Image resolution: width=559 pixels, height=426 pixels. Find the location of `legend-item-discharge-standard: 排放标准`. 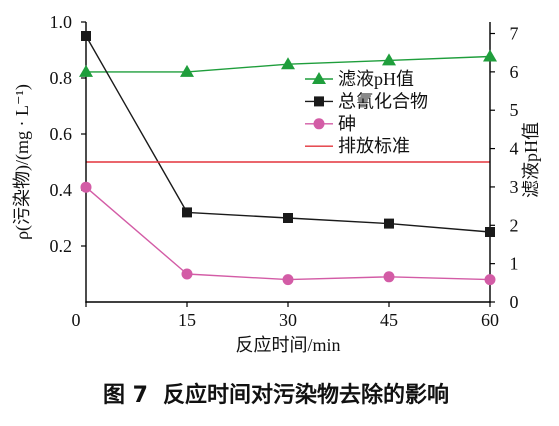

legend-item-discharge-standard: 排放标准 is located at coordinates (357, 146).